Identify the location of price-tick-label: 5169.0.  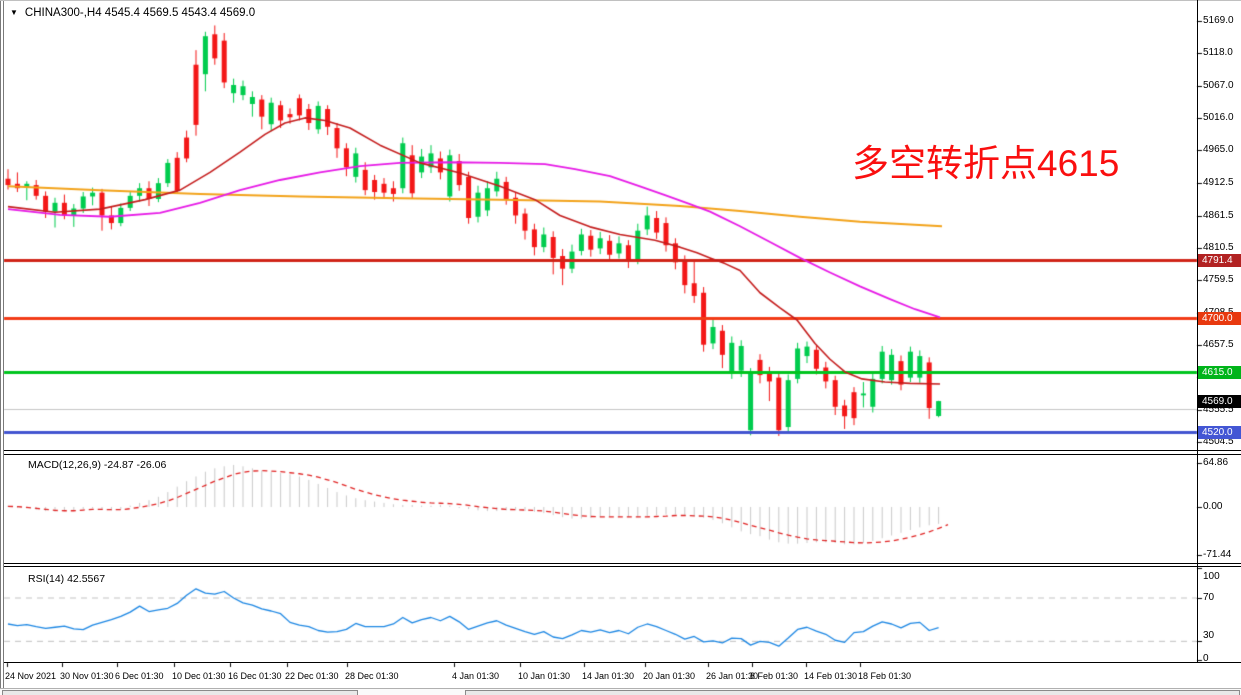
(1218, 20).